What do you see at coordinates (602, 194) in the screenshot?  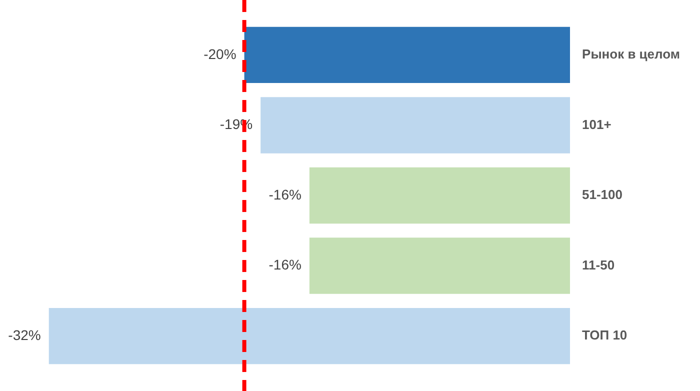 I see `y-tick-label: 51-100` at bounding box center [602, 194].